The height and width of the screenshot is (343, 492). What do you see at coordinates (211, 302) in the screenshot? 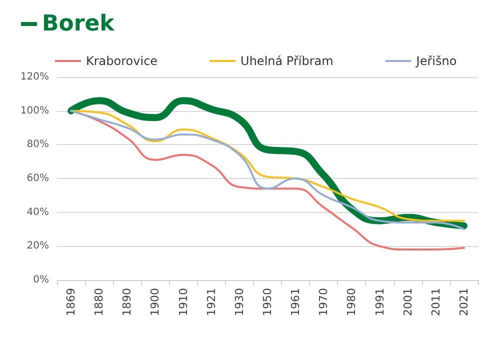
I see `x-tick-label: 1921` at bounding box center [211, 302].